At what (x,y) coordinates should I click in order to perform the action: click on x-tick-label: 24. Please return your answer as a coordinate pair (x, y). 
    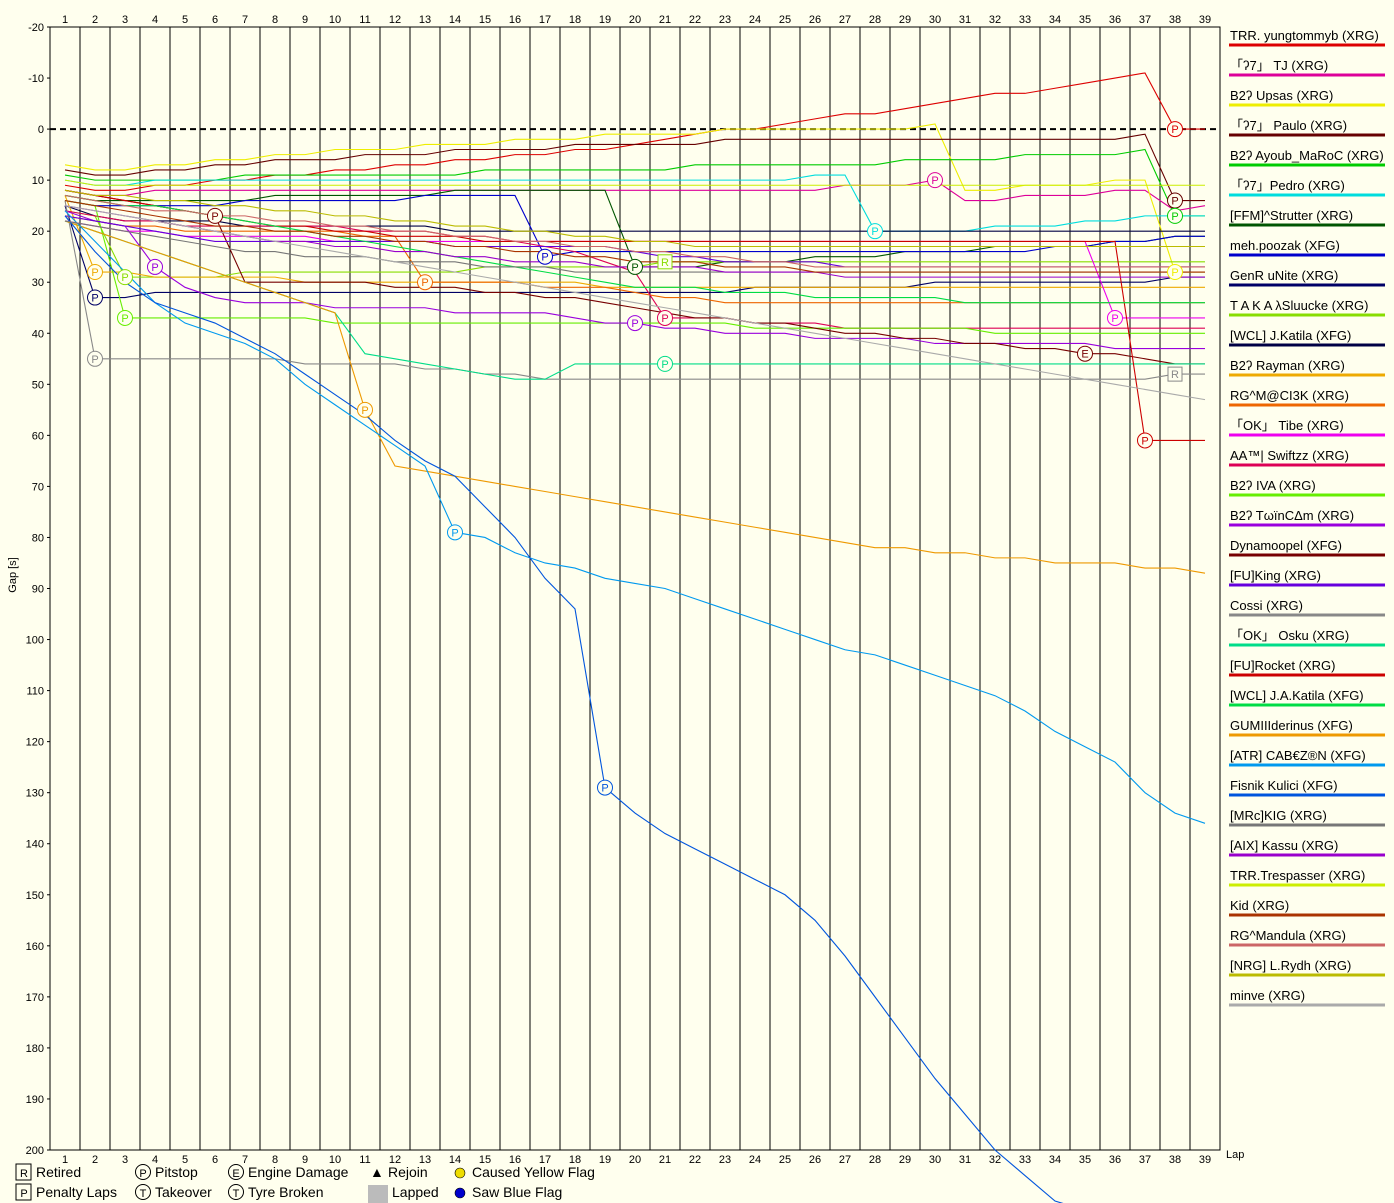
    Looking at the image, I should click on (755, 1160).